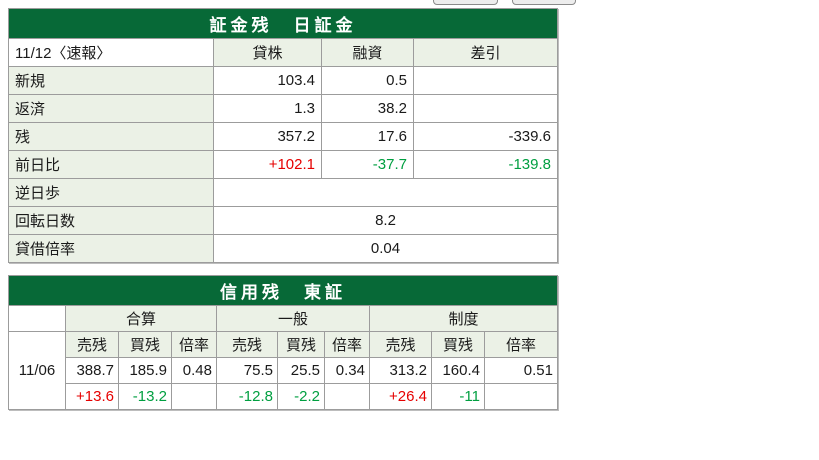  Describe the element at coordinates (521, 370) in the screenshot. I see `value-cell: 0.51` at that location.